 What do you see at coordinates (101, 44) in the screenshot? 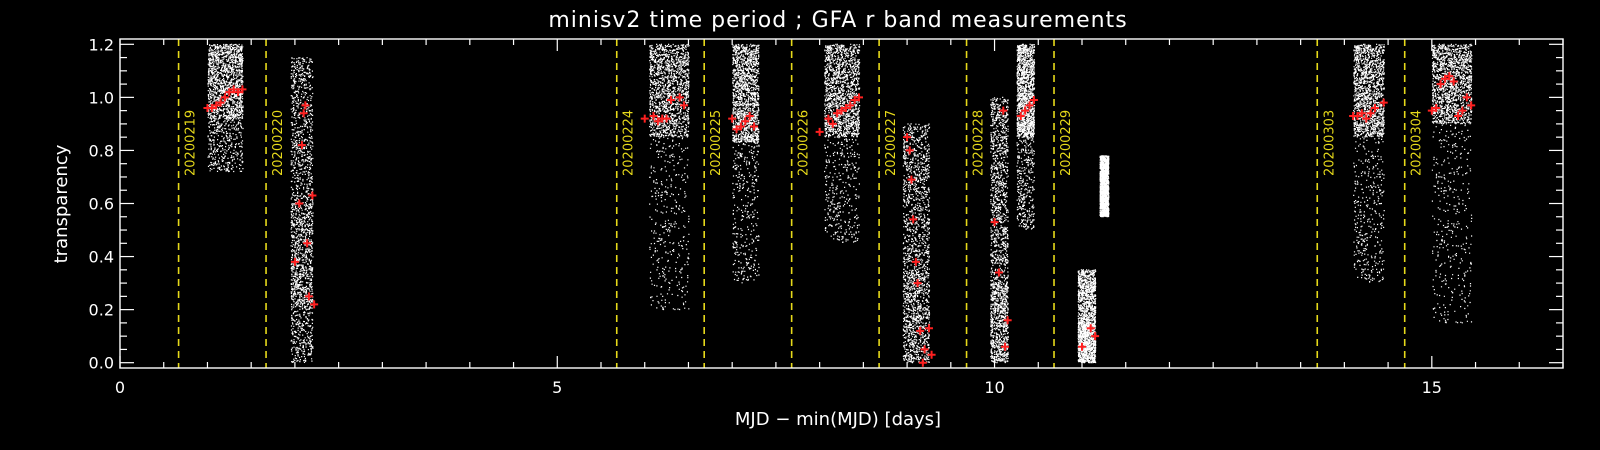
I see `y-tick-label: 1.2` at bounding box center [101, 44].